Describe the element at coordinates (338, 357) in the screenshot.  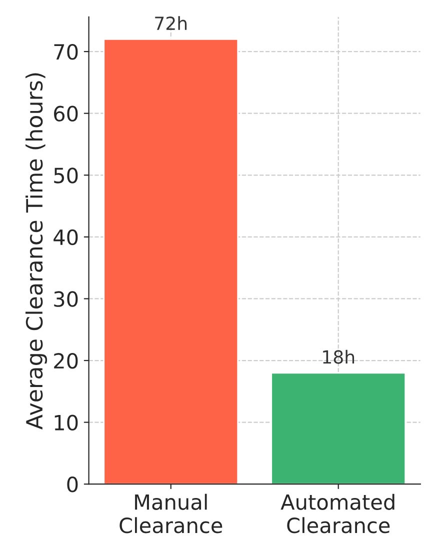
I see `data-label: 18h` at that location.